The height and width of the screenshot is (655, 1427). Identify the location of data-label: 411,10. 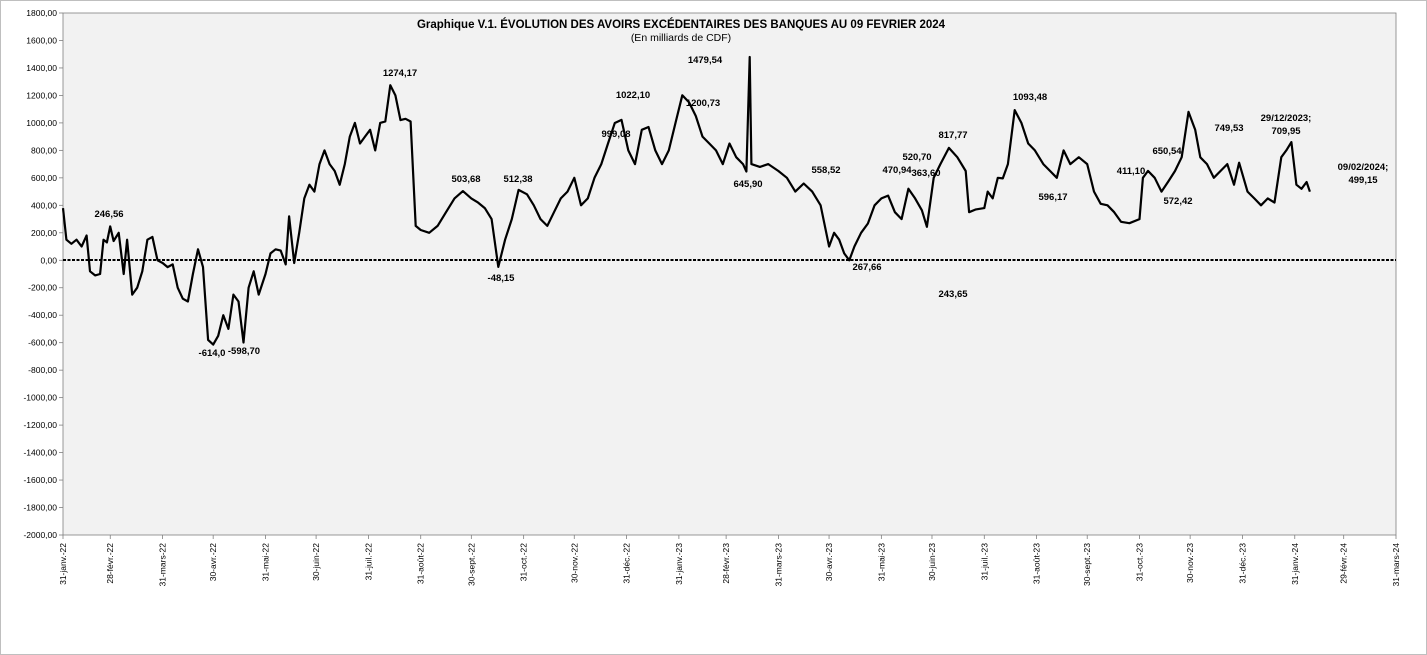
(1131, 171).